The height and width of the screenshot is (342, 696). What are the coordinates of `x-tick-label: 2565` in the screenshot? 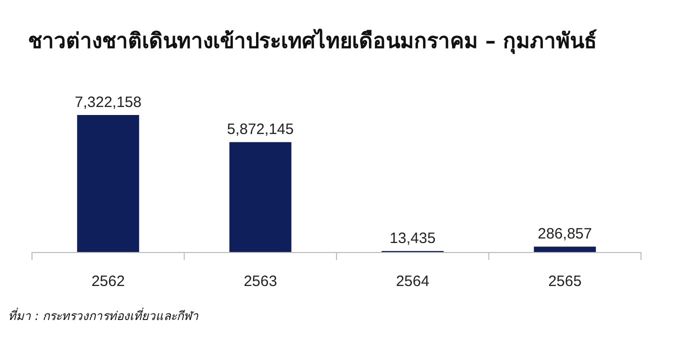 It's located at (565, 281).